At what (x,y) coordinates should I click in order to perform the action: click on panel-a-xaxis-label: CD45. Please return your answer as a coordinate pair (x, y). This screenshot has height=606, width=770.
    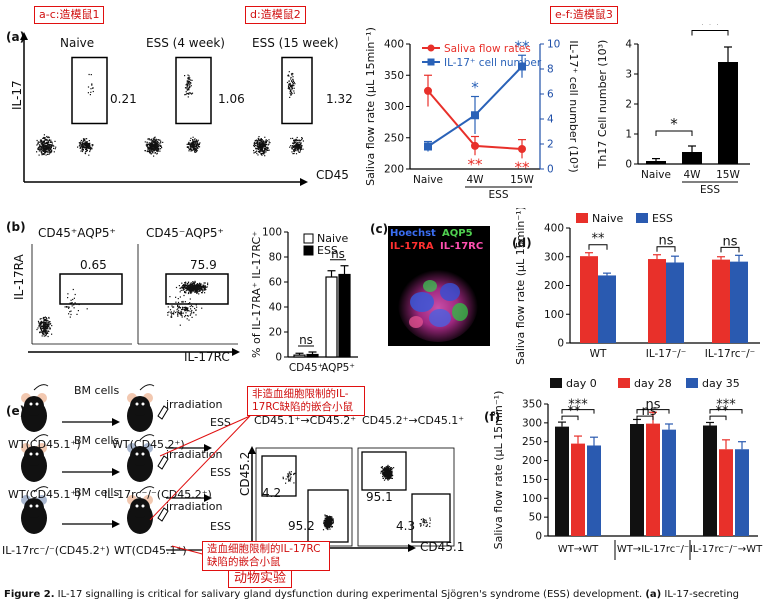
    Looking at the image, I should click on (332, 175).